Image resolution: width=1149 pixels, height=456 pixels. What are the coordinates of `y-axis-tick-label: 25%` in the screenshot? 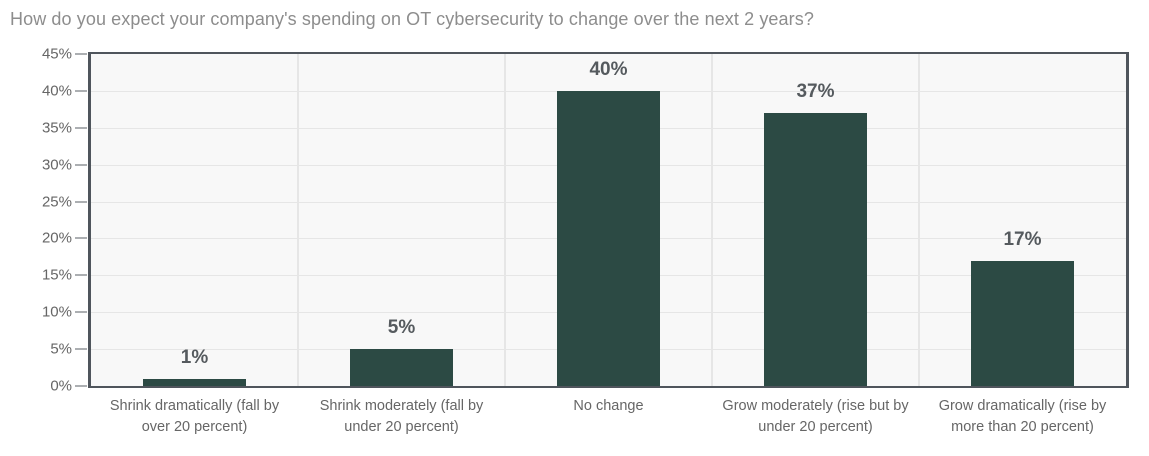 It's located at (56, 202).